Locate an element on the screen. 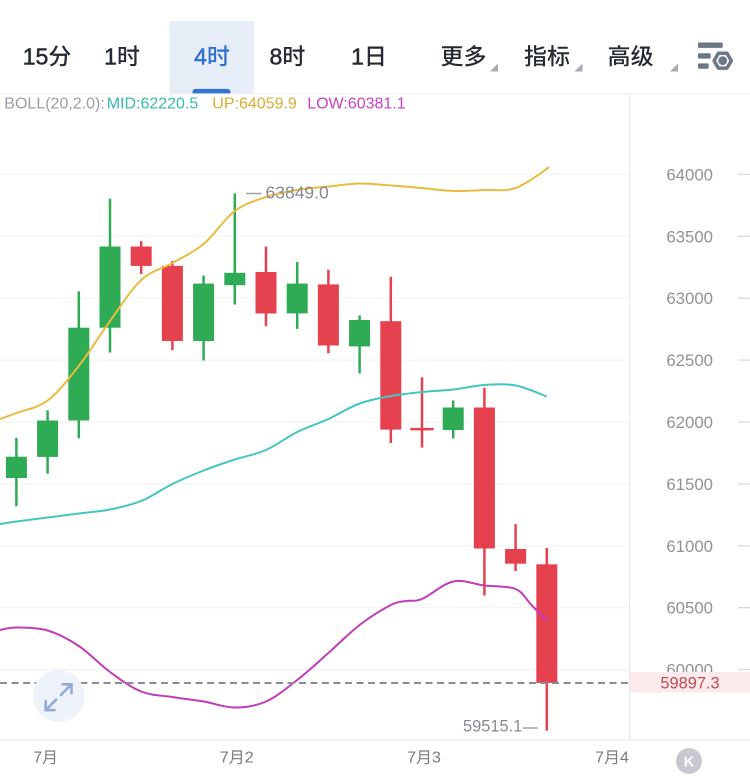 Image resolution: width=750 pixels, height=776 pixels. svg-text: 64000 is located at coordinates (689, 174).